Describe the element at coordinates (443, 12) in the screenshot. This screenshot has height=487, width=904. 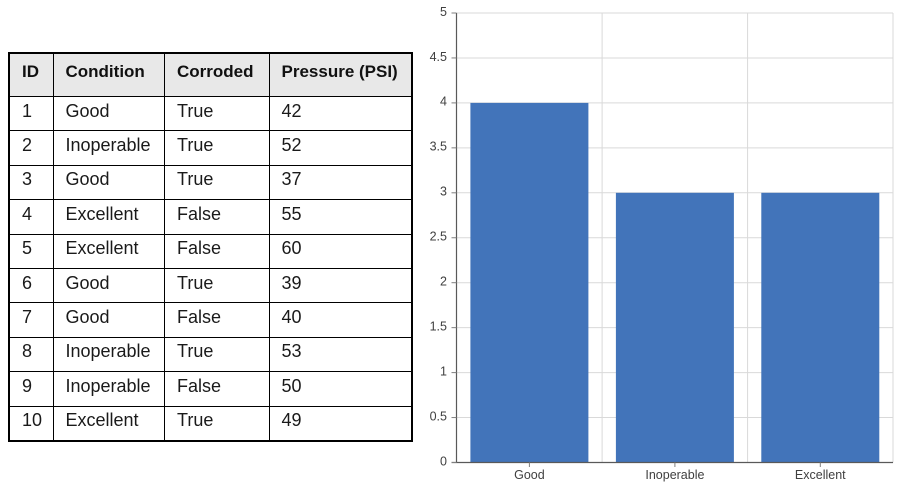
I see `svg-text: 5` at that location.